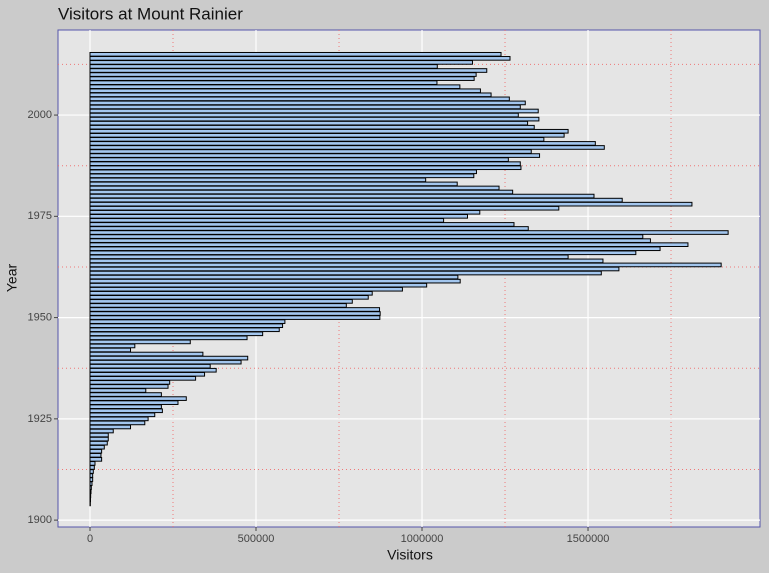 Image resolution: width=769 pixels, height=573 pixels. Describe the element at coordinates (40, 317) in the screenshot. I see `y-tick-label: 1950` at that location.